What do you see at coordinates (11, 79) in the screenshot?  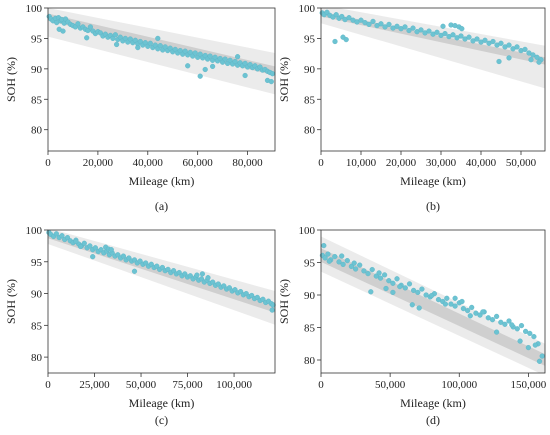 I see `y-axis-title: SOH (%)` at bounding box center [11, 79].